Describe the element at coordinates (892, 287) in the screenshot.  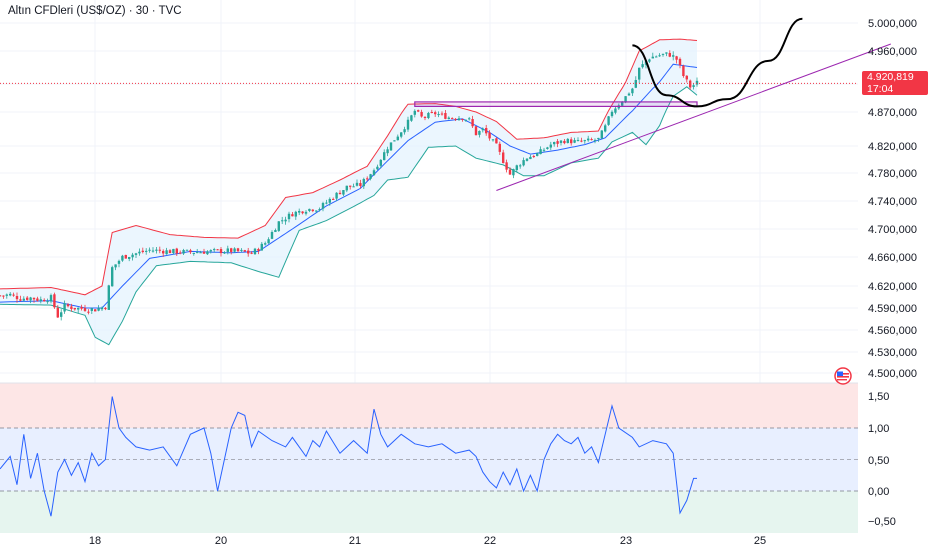
I see `y-tick-label: 4.620,000` at that location.